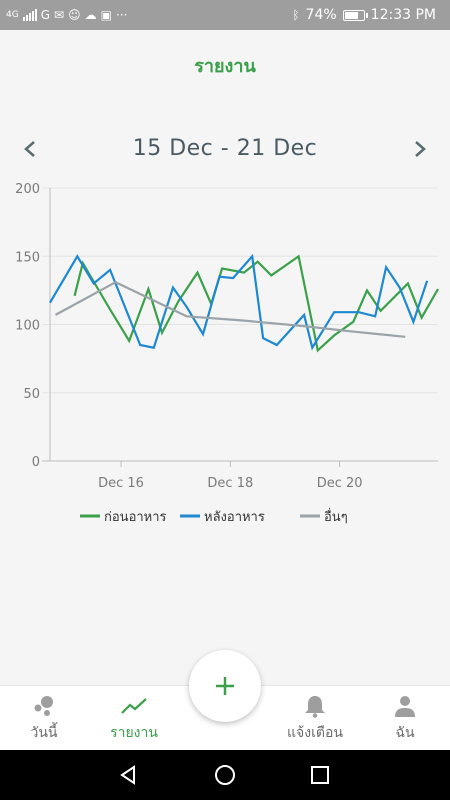  I want to click on network-type: 4G, so click(12, 14).